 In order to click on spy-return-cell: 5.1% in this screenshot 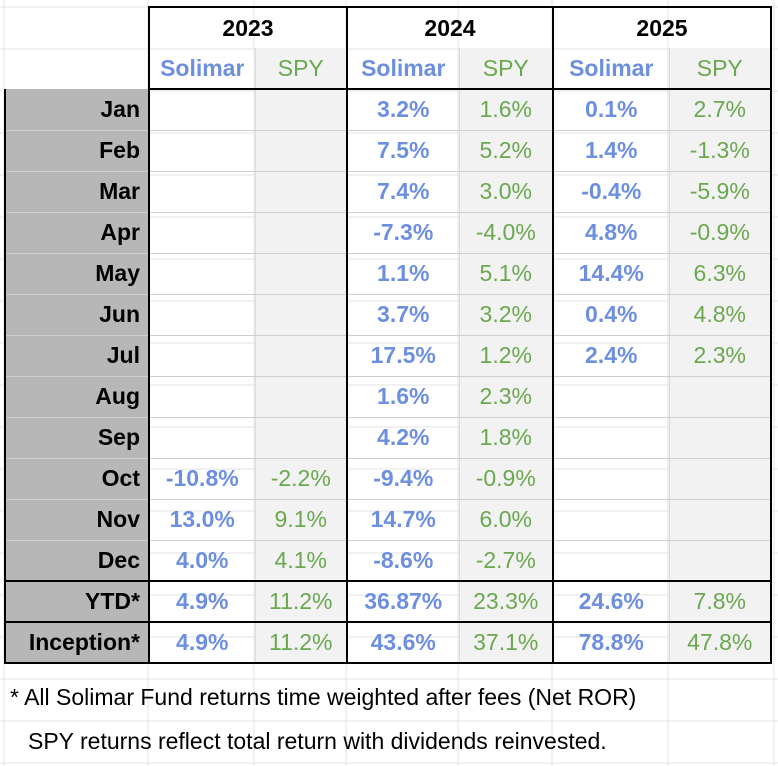, I will do `click(506, 274)`.